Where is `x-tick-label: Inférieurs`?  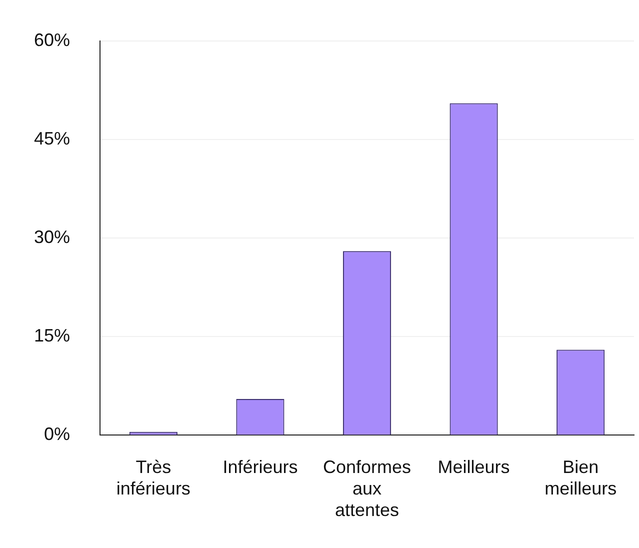 x-tick-label: Inférieurs is located at coordinates (260, 466).